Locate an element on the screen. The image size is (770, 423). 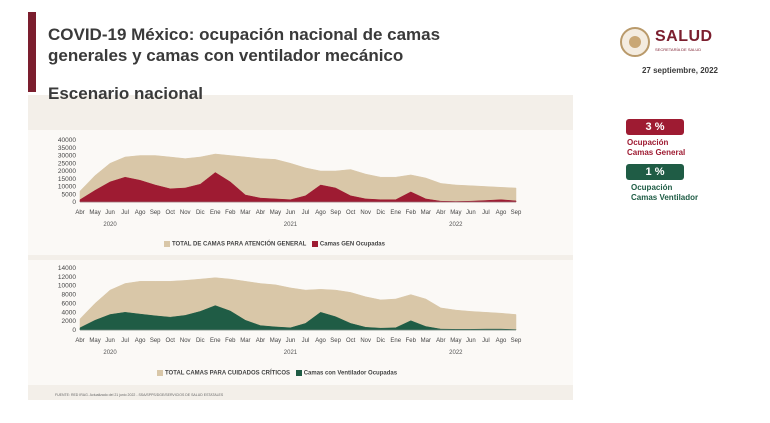
legend-total-critical: TOTAL CAMAS PARA CUIDADOS CRÍTICOS is located at coordinates (228, 373).